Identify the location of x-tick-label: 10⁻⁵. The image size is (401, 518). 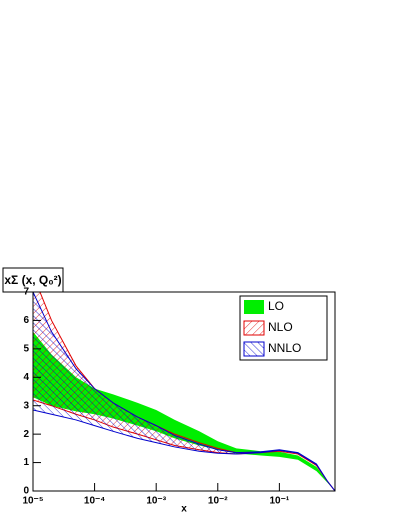
(32, 501).